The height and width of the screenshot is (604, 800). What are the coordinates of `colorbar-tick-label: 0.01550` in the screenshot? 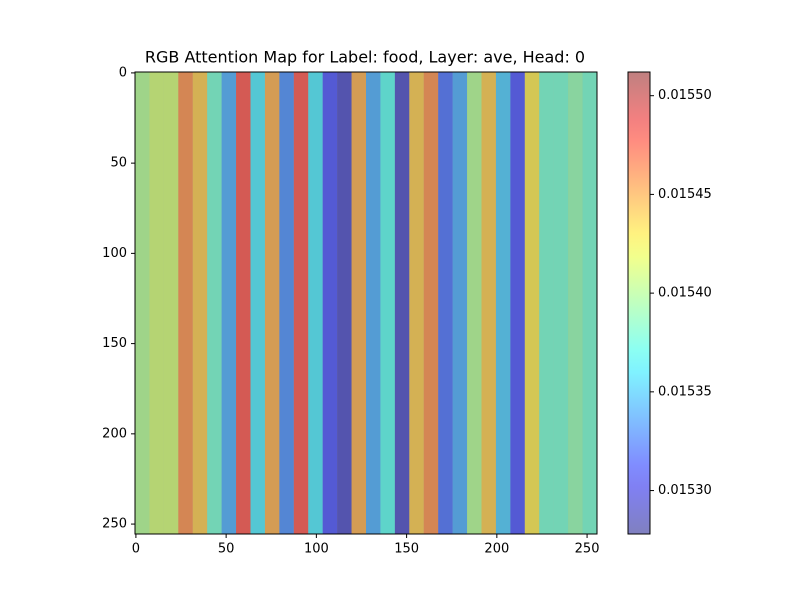 It's located at (685, 95).